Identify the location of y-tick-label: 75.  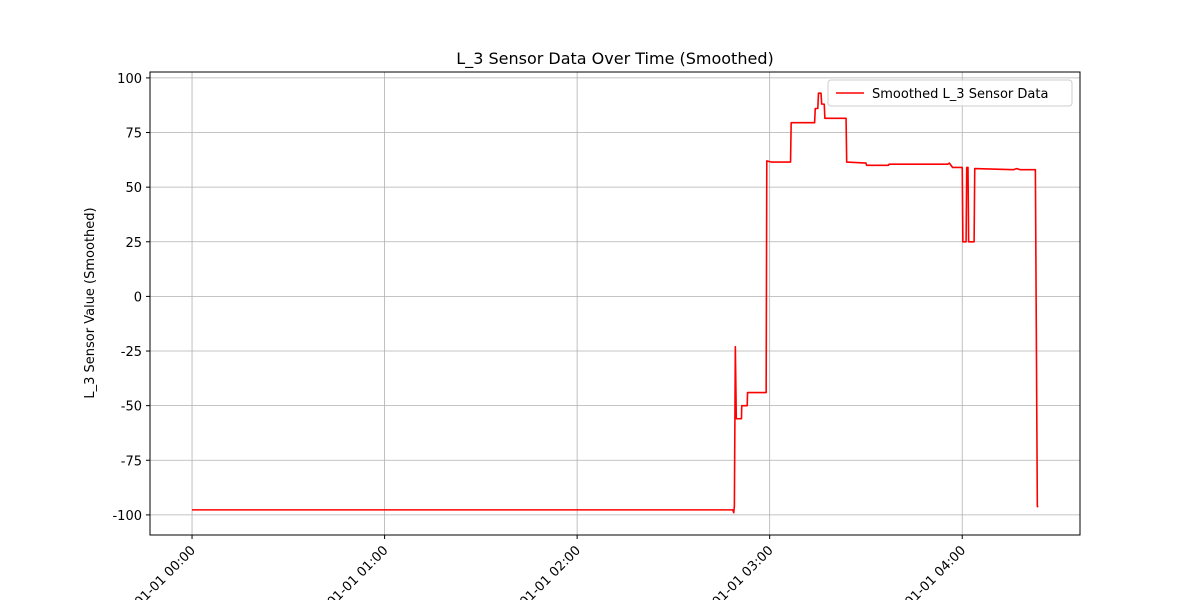
(133, 134).